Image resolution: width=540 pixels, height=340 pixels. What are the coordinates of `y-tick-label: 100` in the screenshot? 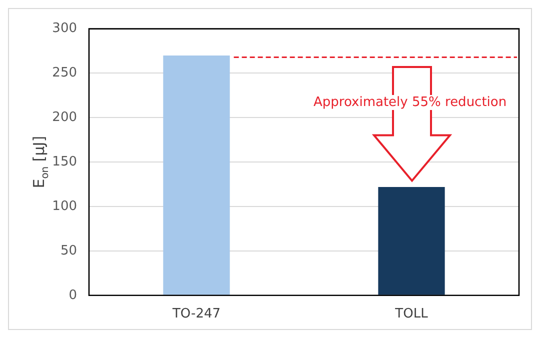 It's located at (64, 206).